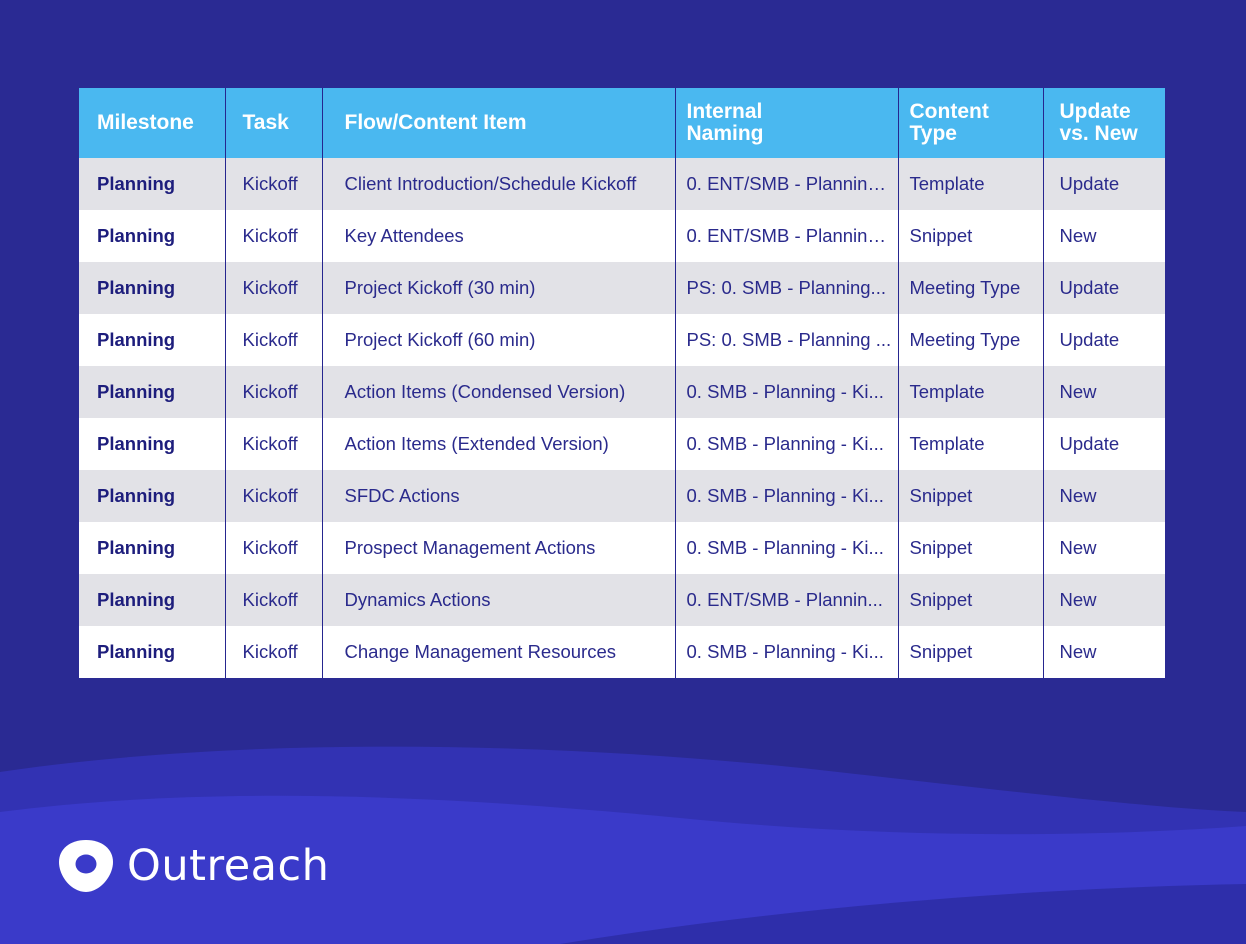 The height and width of the screenshot is (944, 1246). What do you see at coordinates (498, 184) in the screenshot?
I see `cell-flow-content-item: Client Introduction/Schedule Kickoff` at bounding box center [498, 184].